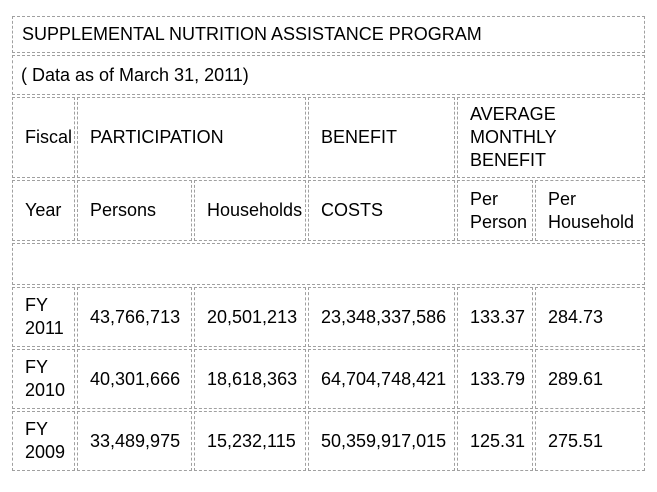 Image resolution: width=657 pixels, height=492 pixels. What do you see at coordinates (381, 317) in the screenshot?
I see `benefit-costs-cell: 23,348,337,586` at bounding box center [381, 317].